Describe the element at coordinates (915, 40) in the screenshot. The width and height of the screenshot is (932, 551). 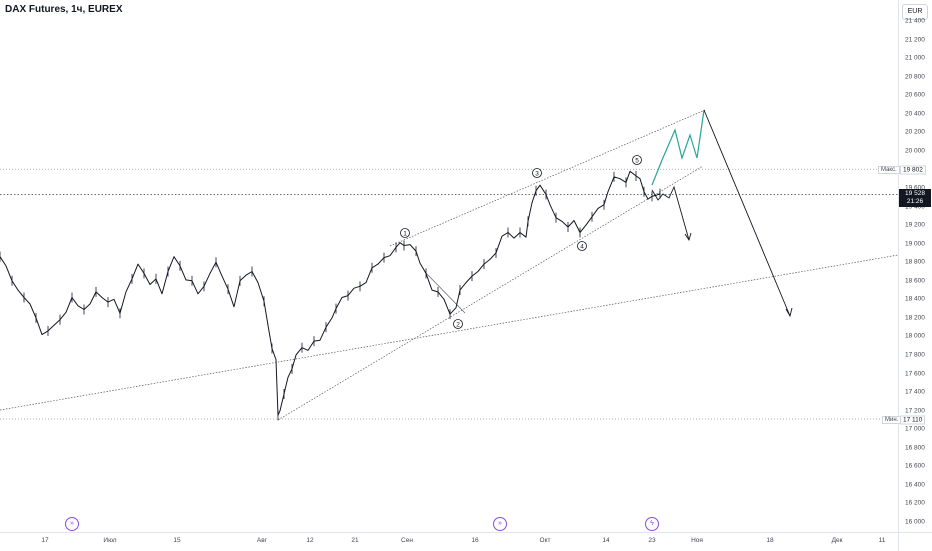
I see `price-tick-label: 21 200` at that location.